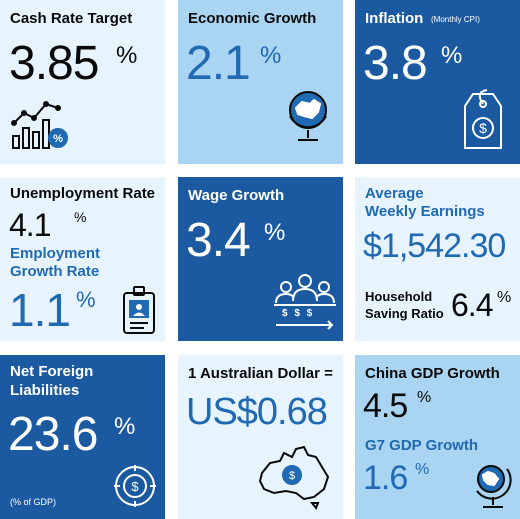  Describe the element at coordinates (53, 434) in the screenshot. I see `liabilities-value: 23.6` at that location.